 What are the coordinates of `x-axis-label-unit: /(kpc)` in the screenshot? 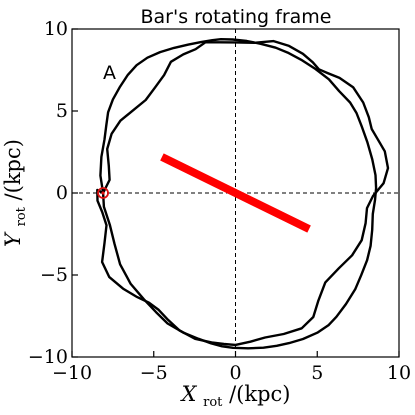 It's located at (259, 394).